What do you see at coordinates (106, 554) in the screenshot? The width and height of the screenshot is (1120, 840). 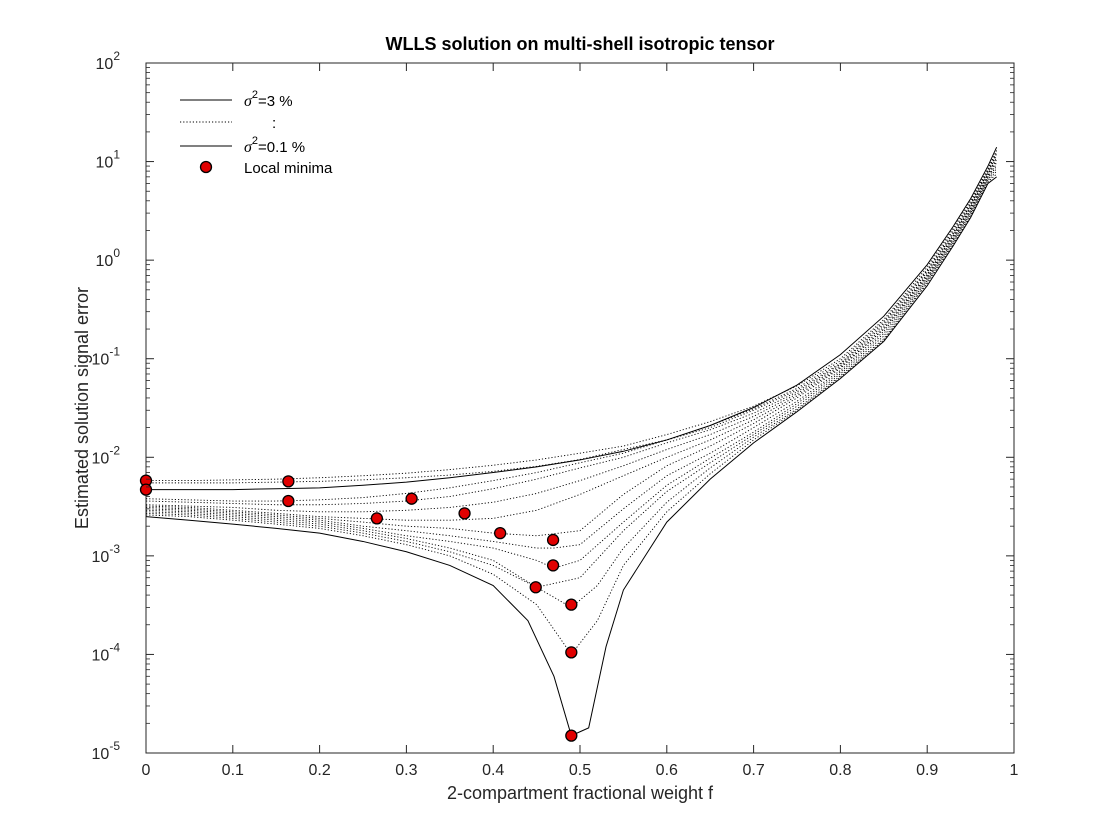 I see `y-tick-label: 10⁻³` at bounding box center [106, 554].